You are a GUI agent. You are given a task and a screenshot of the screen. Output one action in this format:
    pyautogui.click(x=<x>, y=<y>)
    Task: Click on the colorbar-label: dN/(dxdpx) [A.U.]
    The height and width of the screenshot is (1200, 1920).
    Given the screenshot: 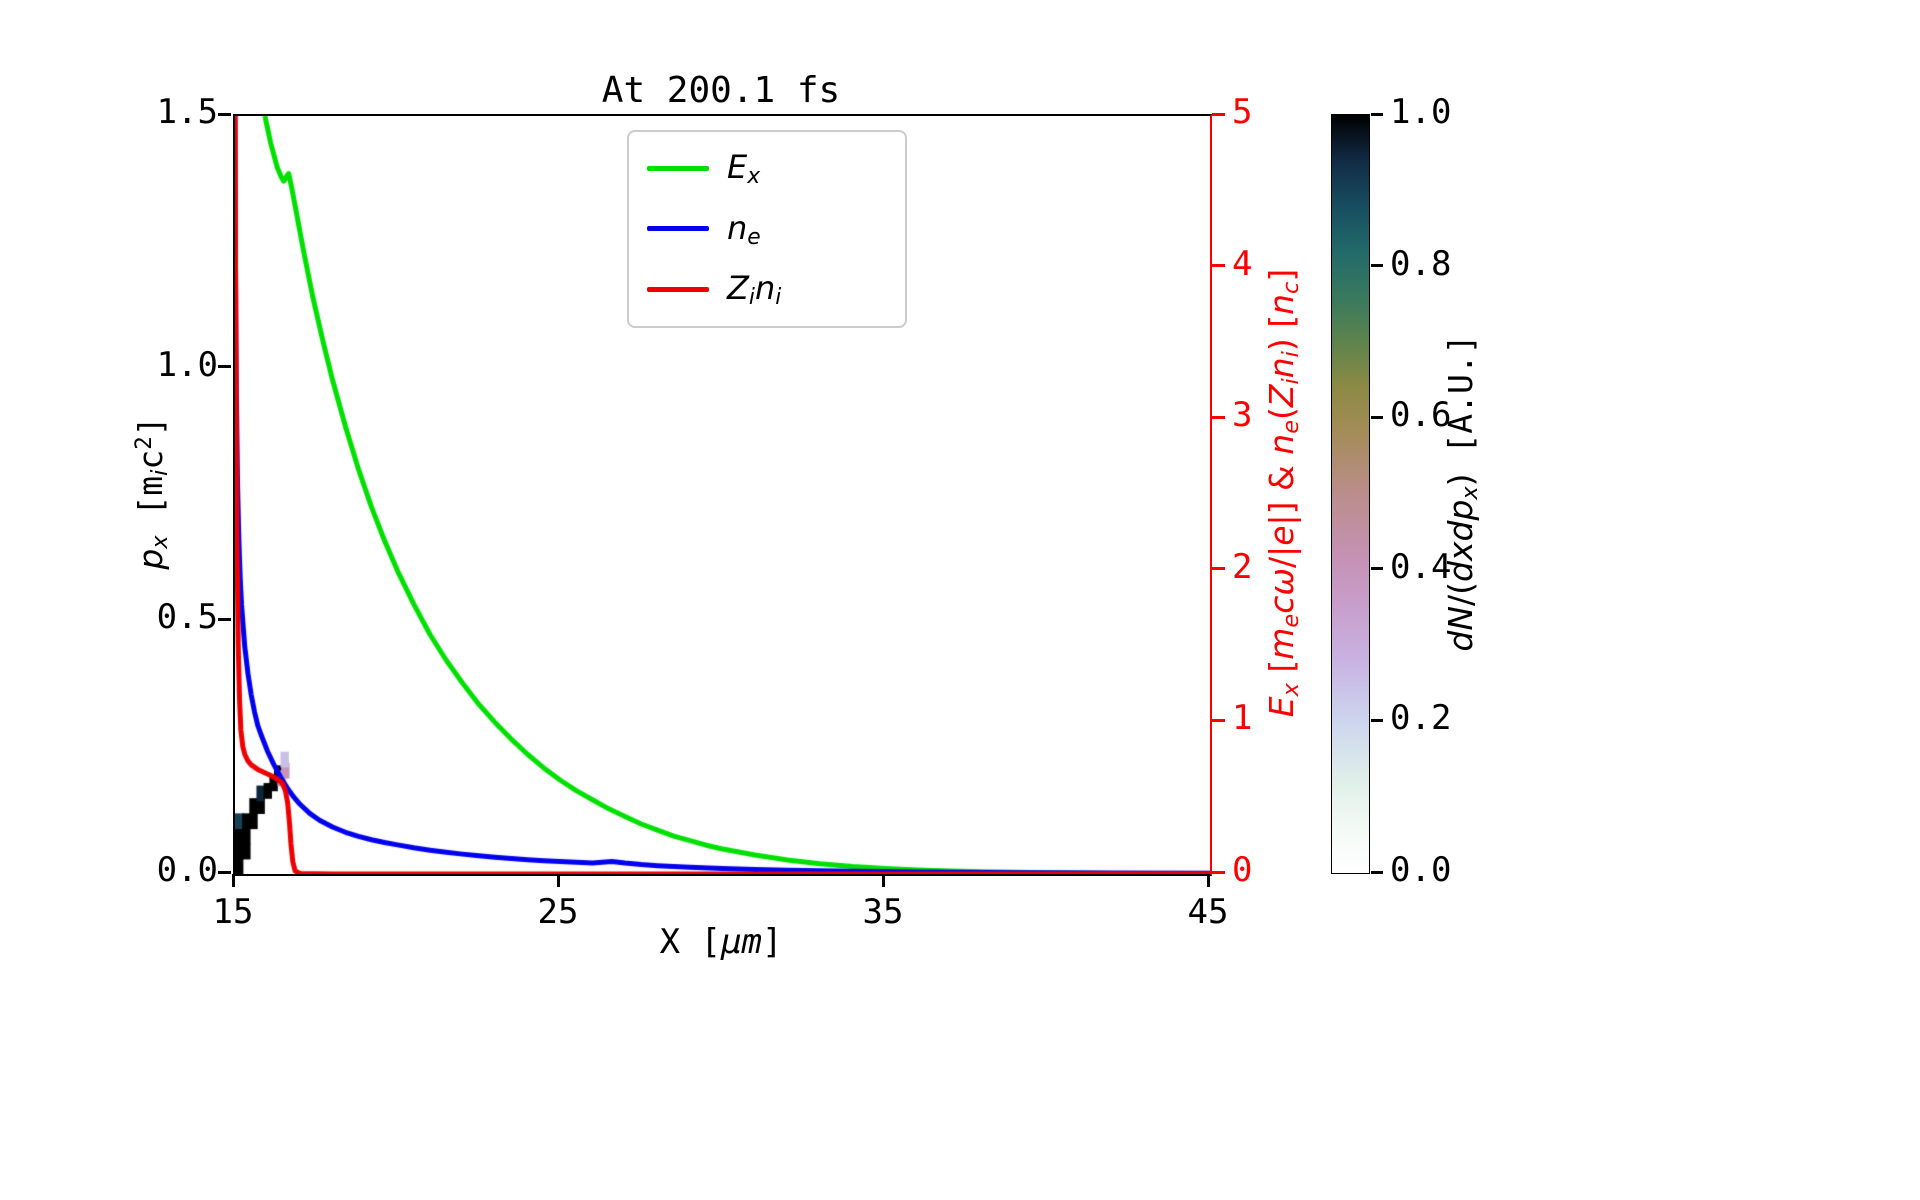 What is the action you would take?
    pyautogui.click(x=1462, y=492)
    